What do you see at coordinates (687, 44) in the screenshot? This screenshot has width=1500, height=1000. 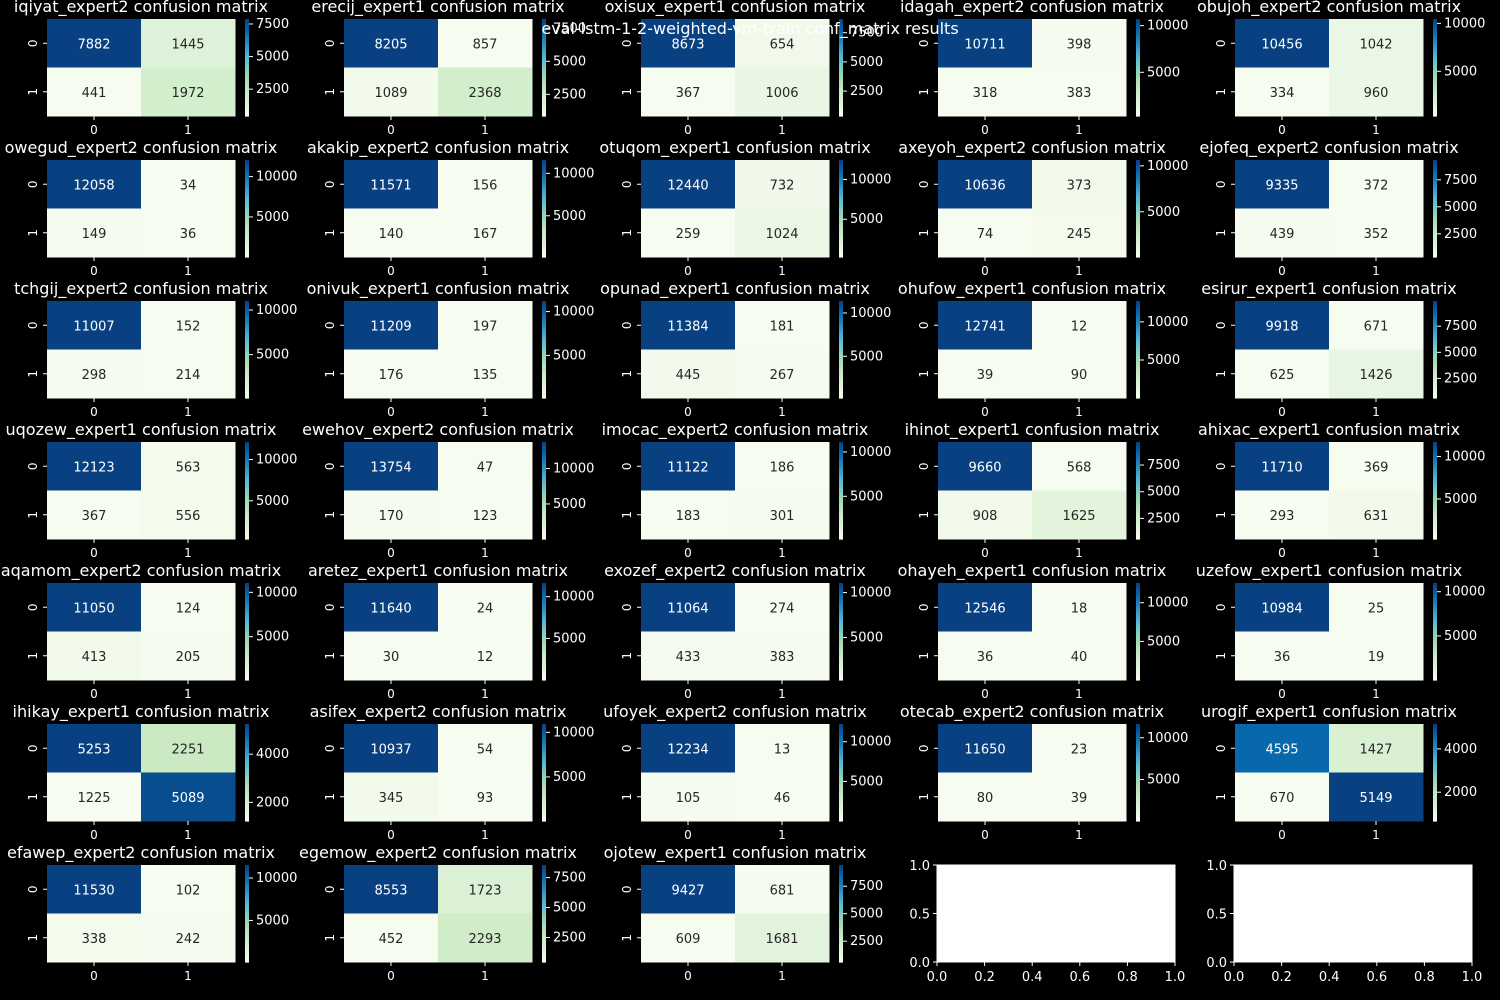 I see `cell-value-label: 8673` at bounding box center [687, 44].